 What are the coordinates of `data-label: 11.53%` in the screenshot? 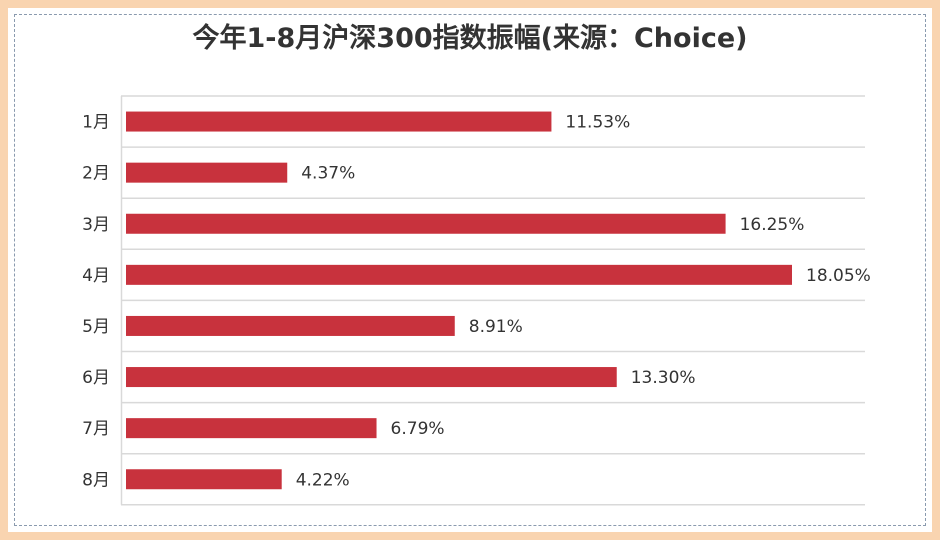 It's located at (597, 123).